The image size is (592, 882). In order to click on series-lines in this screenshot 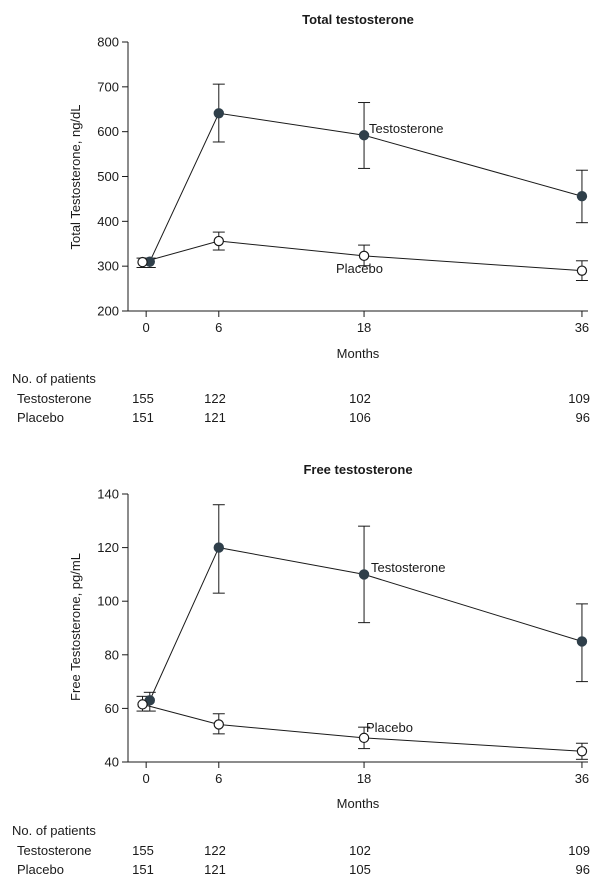, I will do `click(362, 192)`.